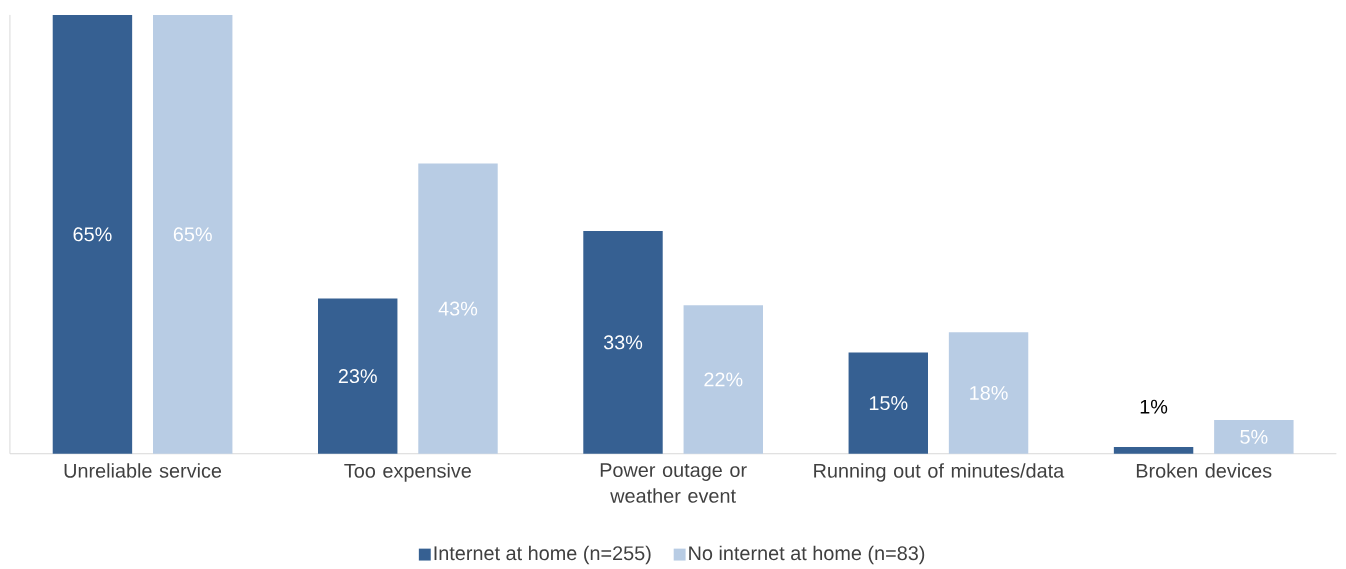 The width and height of the screenshot is (1346, 569). What do you see at coordinates (143, 470) in the screenshot?
I see `x-tick-label: Unreliable service` at bounding box center [143, 470].